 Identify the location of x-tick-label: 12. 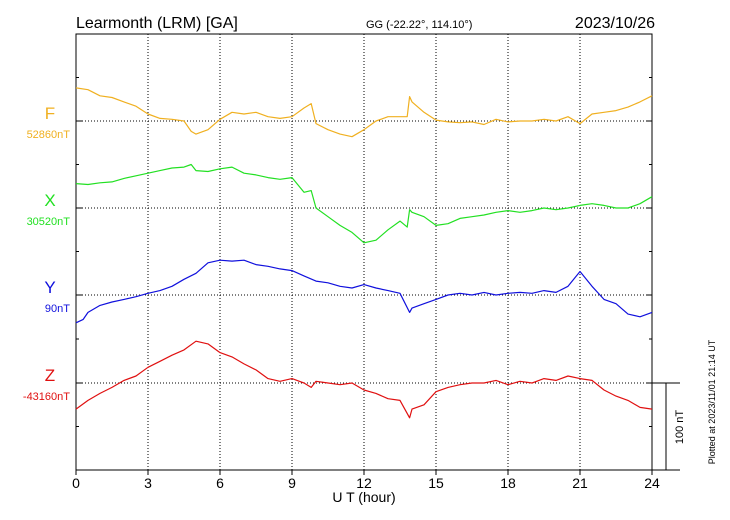
(364, 483).